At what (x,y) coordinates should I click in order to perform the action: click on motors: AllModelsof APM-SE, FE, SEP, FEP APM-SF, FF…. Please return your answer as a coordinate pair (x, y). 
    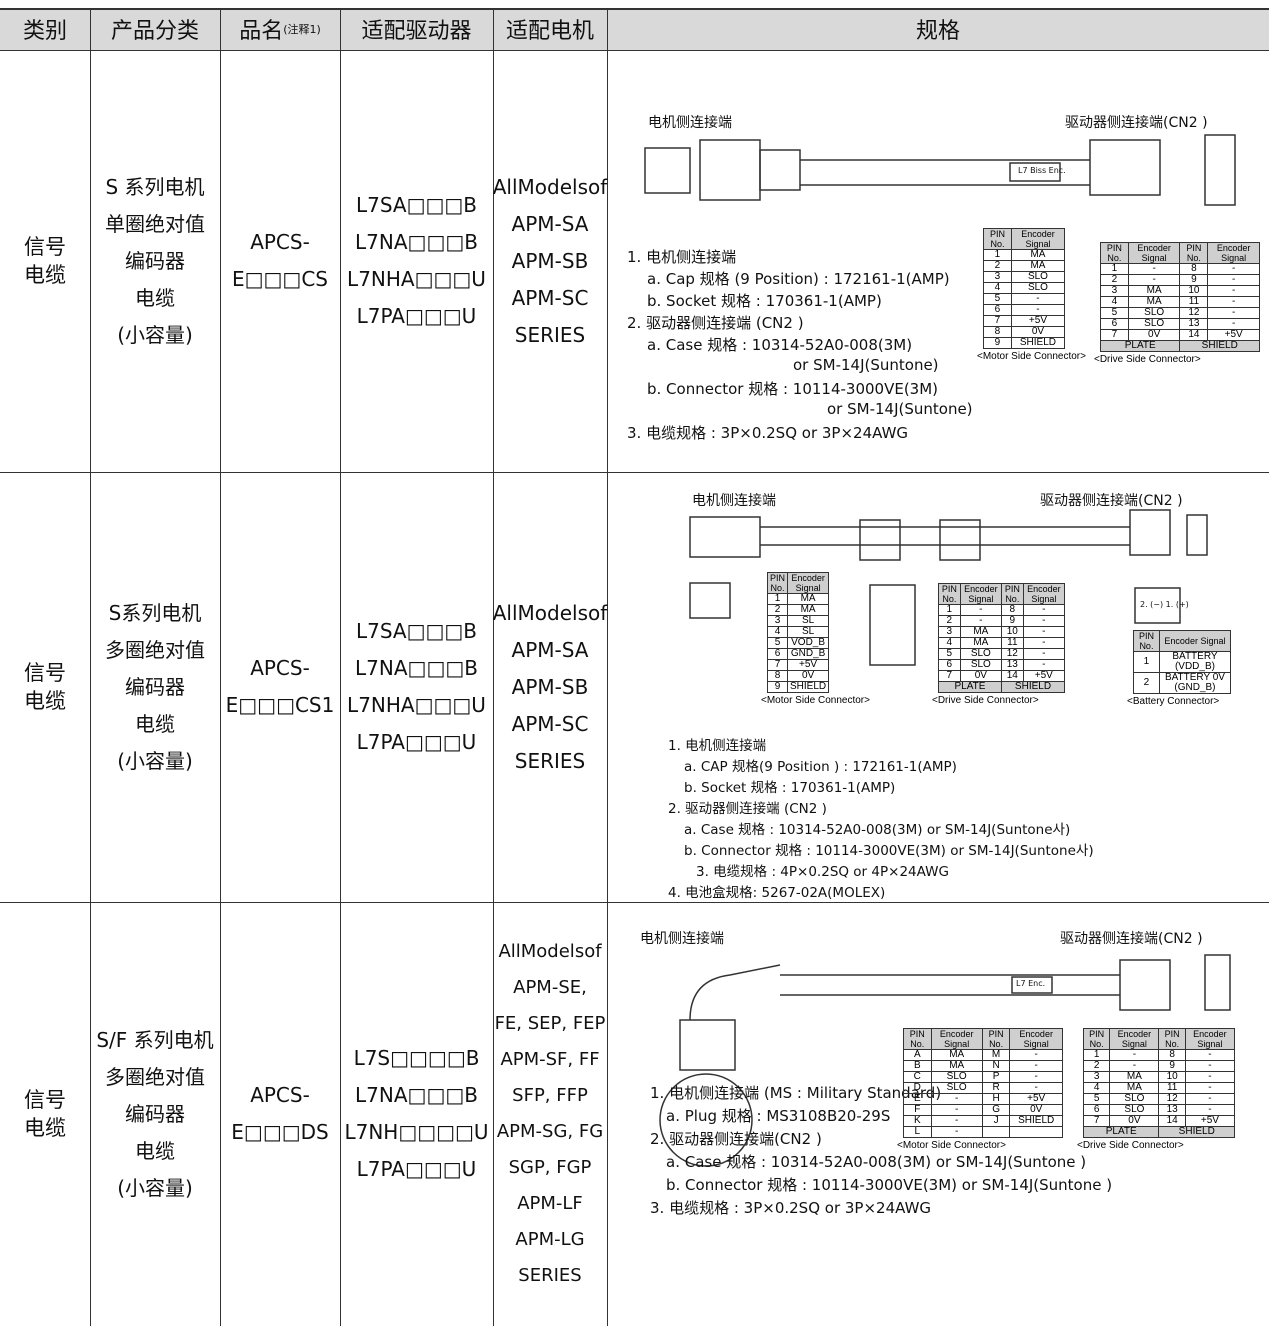
    Looking at the image, I should click on (550, 1114).